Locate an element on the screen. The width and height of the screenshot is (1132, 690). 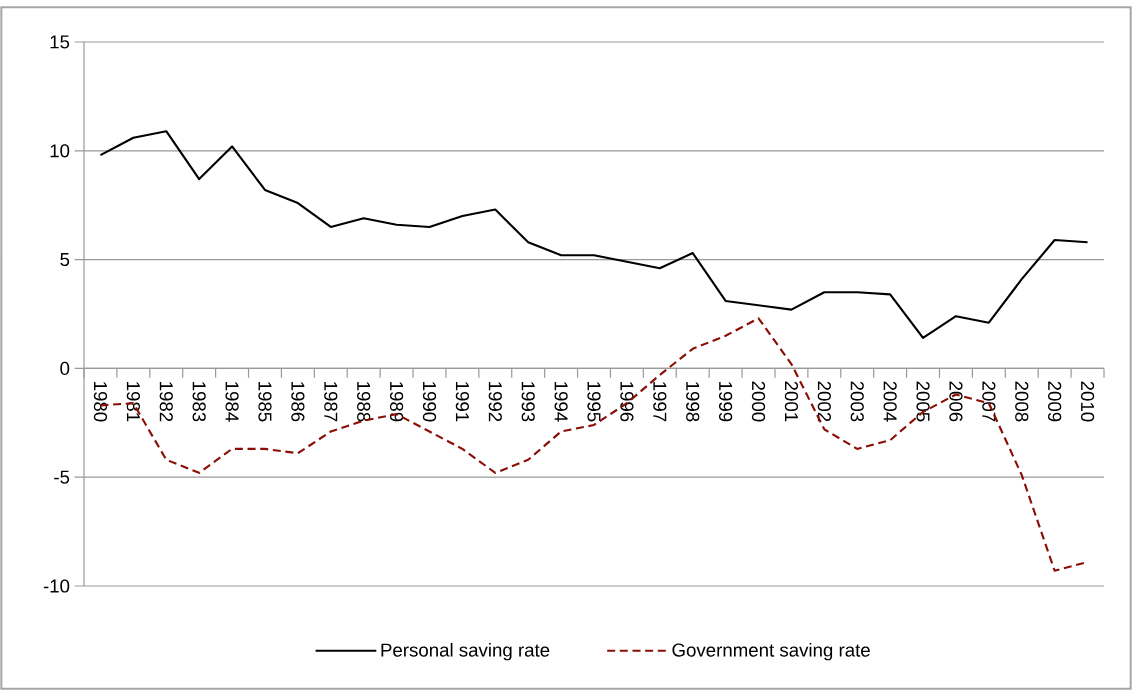
y-tick-label: 10 is located at coordinates (60, 151).